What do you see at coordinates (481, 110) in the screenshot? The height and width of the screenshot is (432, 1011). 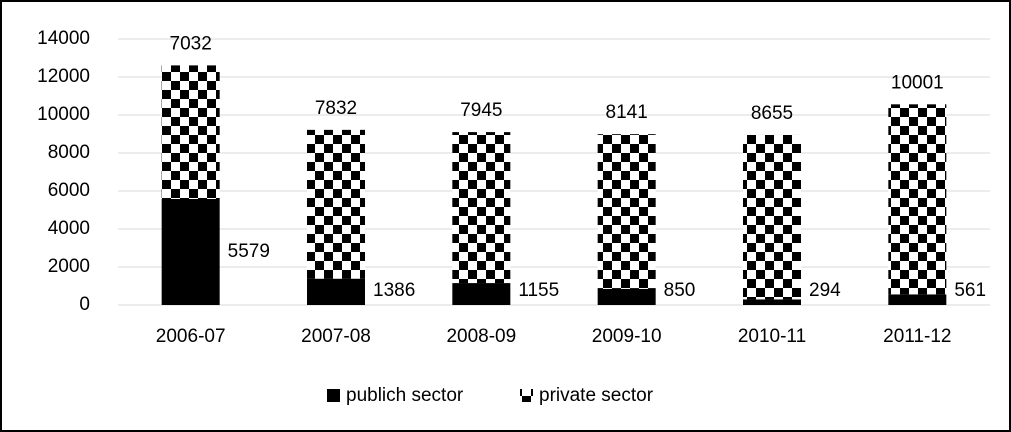 I see `data-label: 7945` at bounding box center [481, 110].